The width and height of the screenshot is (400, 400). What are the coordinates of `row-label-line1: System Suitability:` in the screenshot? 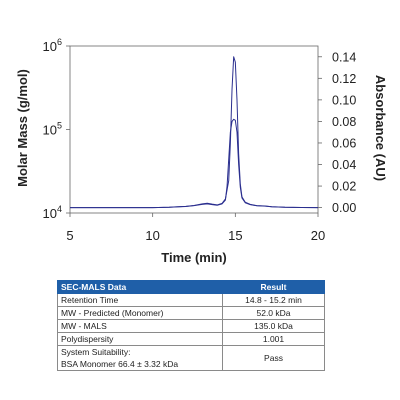 It's located at (96, 352).